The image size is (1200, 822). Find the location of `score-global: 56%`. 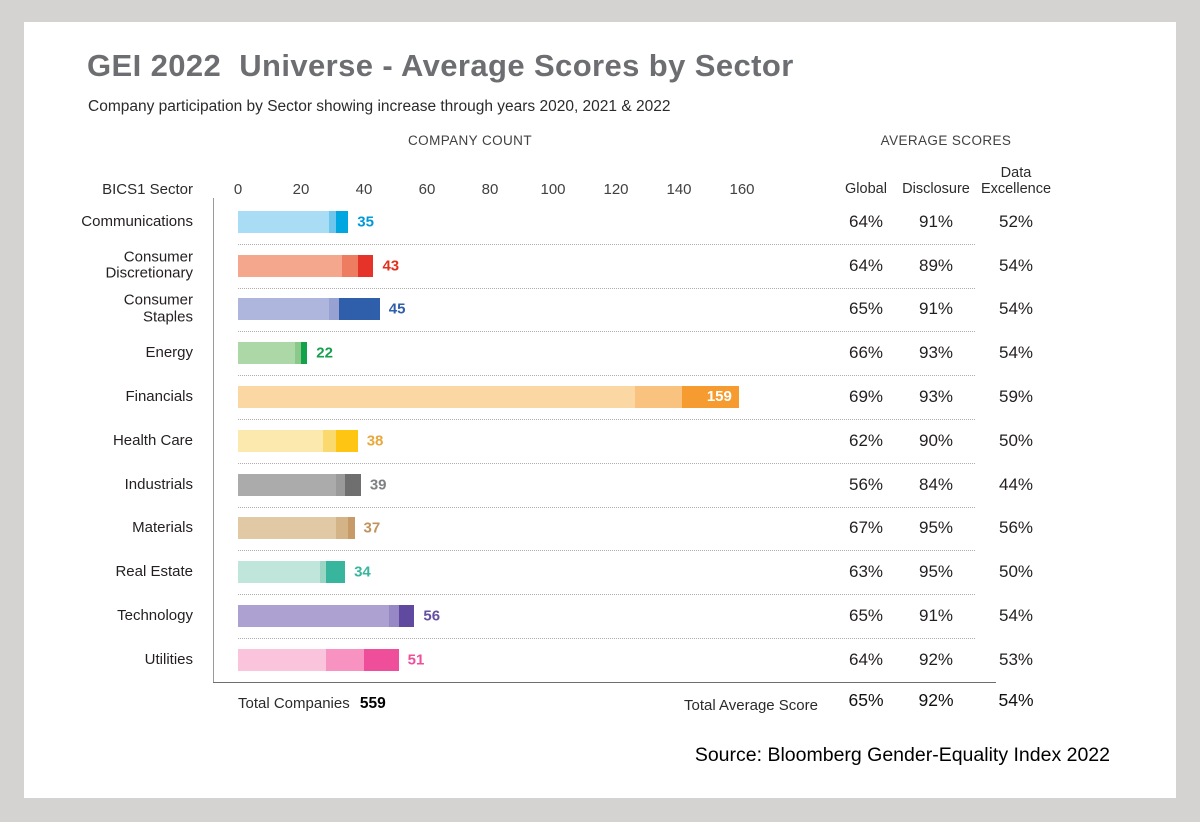

score-global: 56% is located at coordinates (866, 484).